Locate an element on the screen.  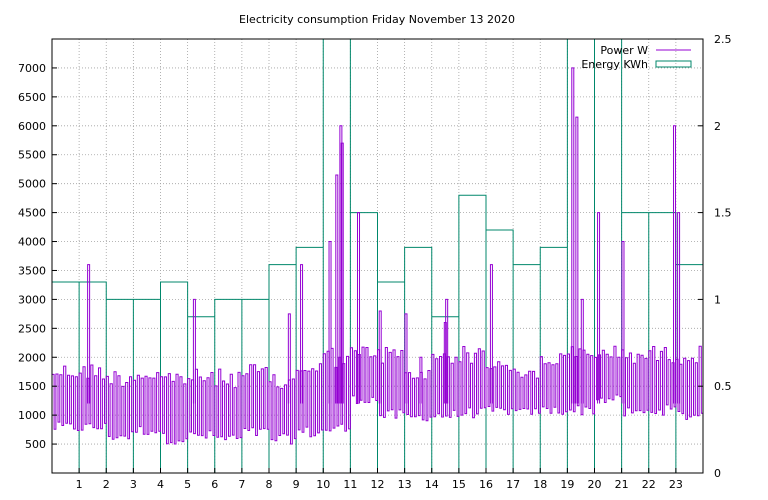
y-tick-label: 3500 is located at coordinates (32, 270).